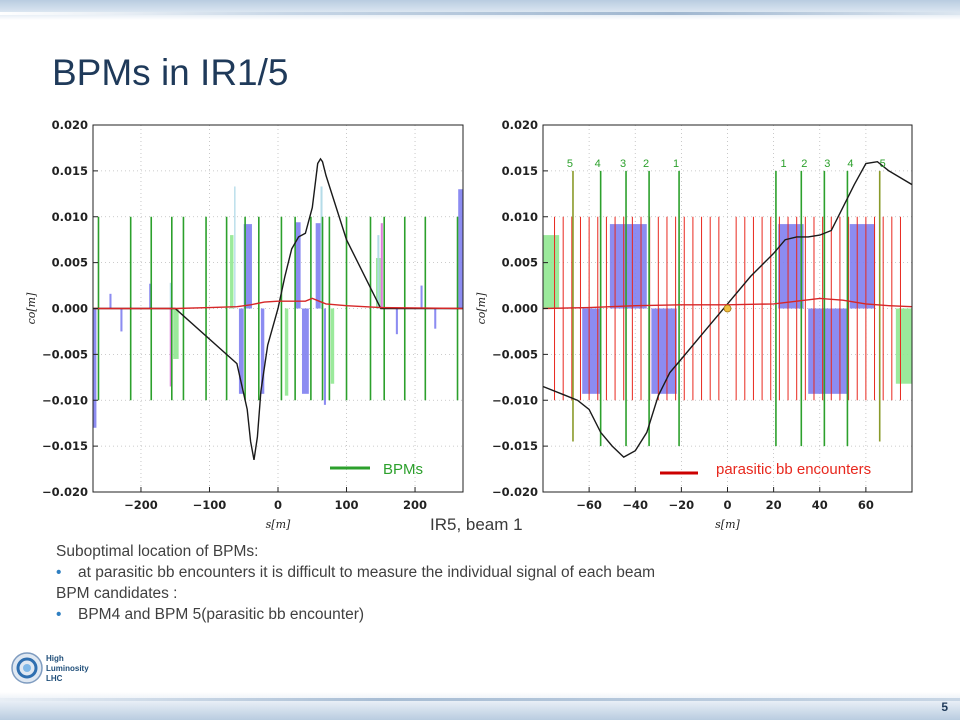  What do you see at coordinates (480, 10) in the screenshot?
I see `top-banner` at bounding box center [480, 10].